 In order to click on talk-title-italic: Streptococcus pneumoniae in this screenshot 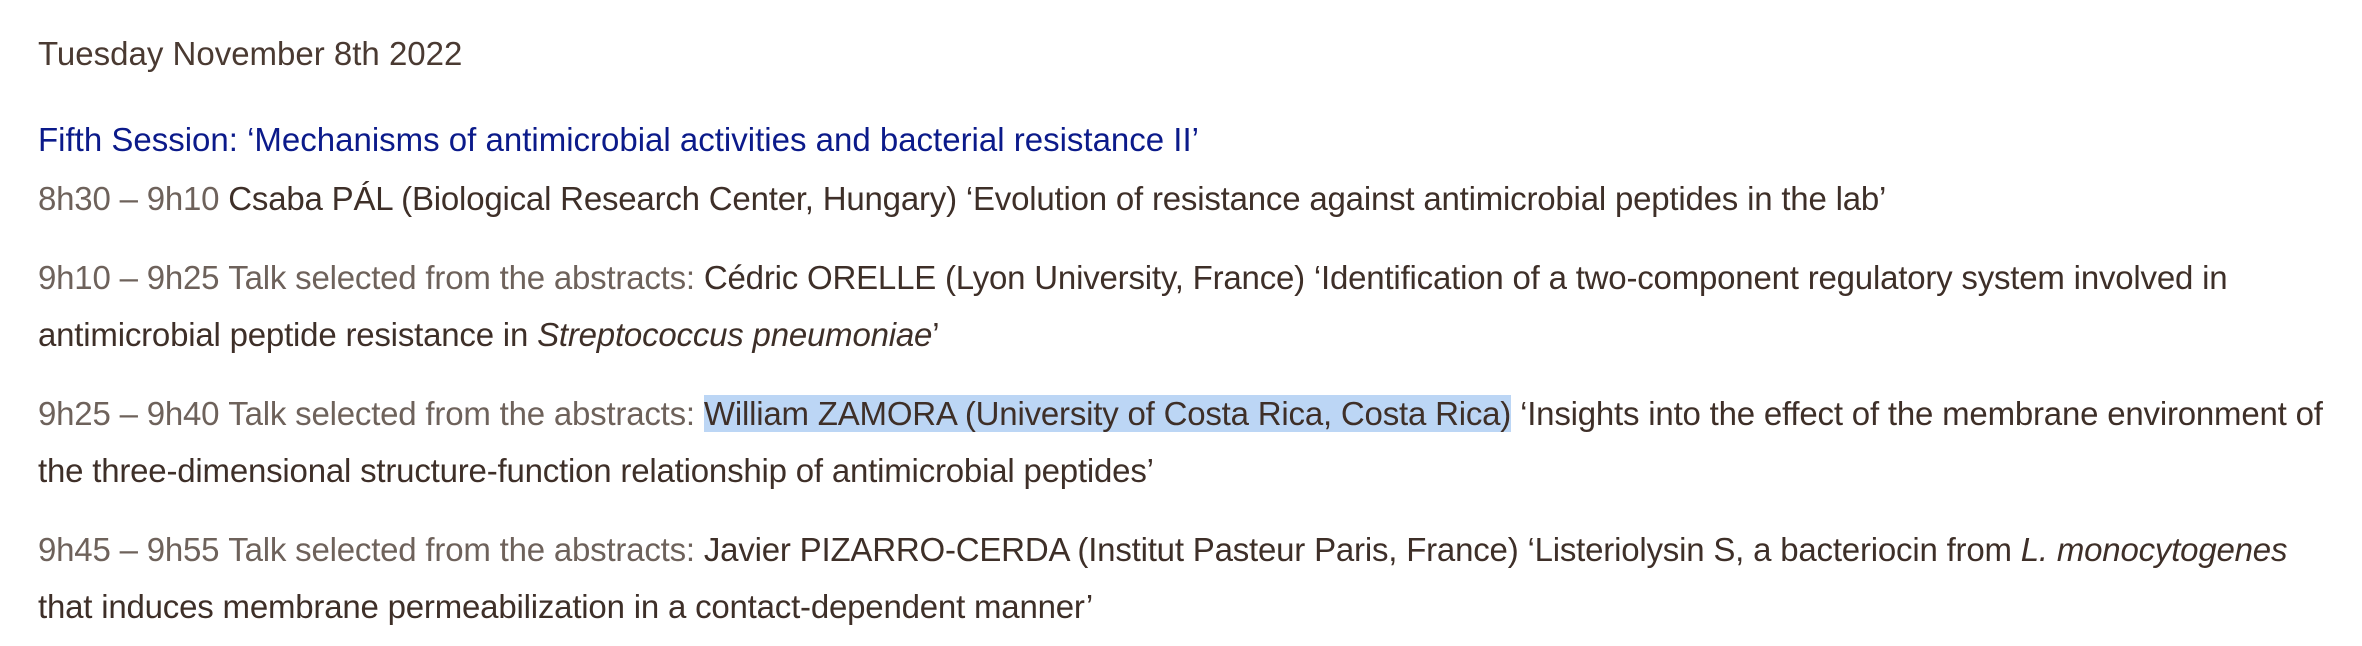, I will do `click(735, 334)`.